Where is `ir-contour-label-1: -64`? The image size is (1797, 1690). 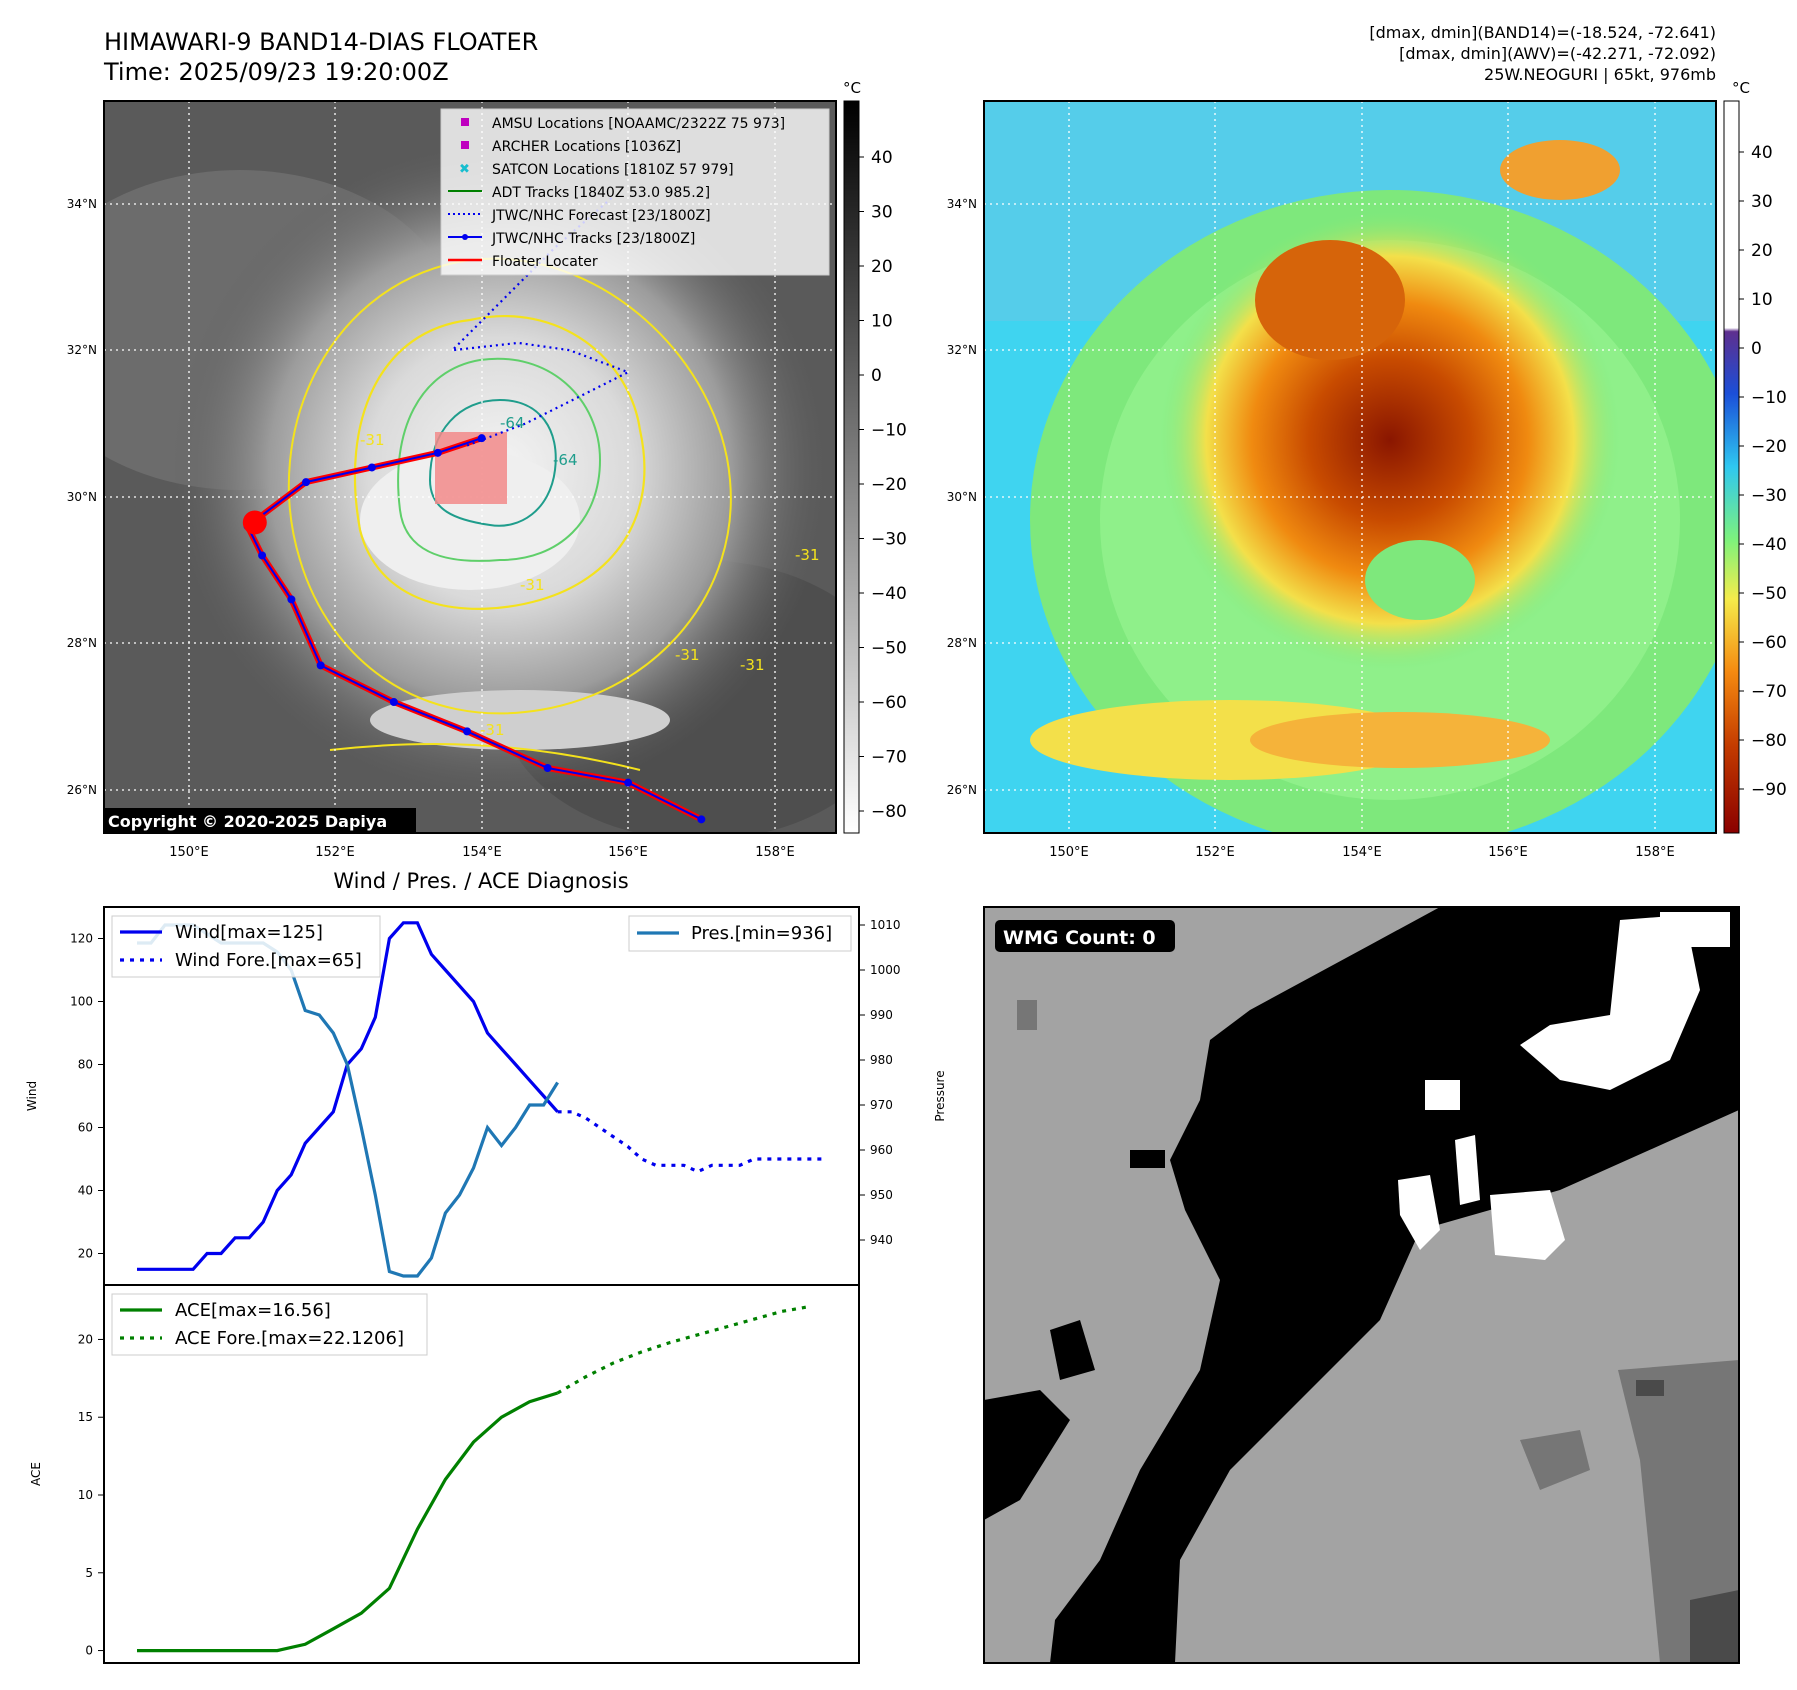 ir-contour-label-1: -64 is located at coordinates (565, 460).